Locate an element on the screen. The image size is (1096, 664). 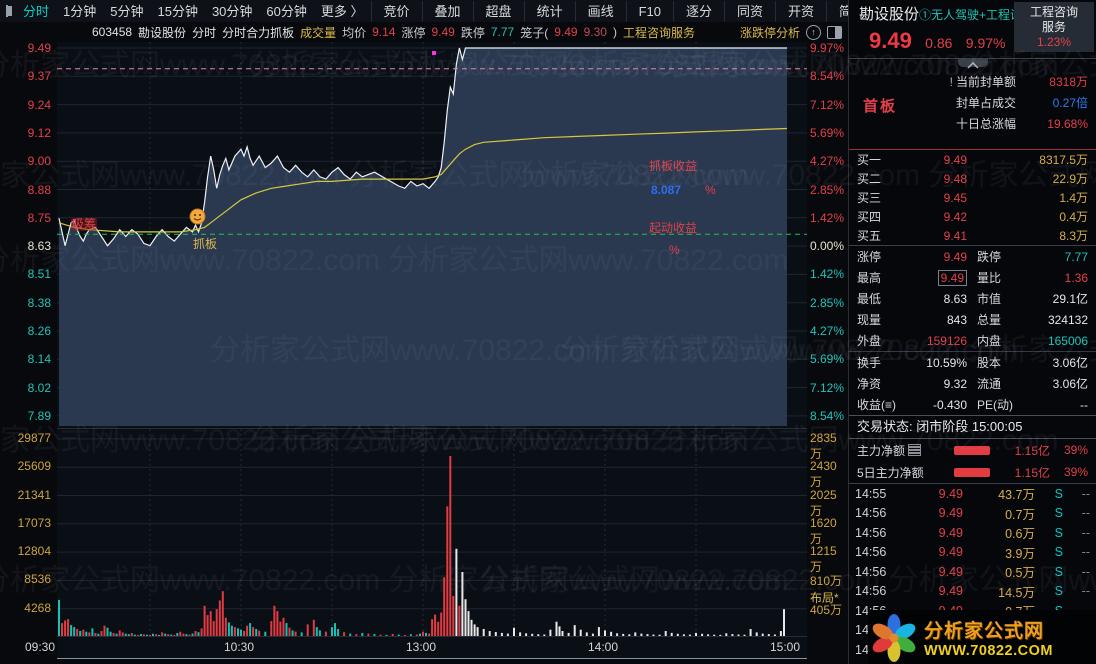
menu-item-6: 60分钟 is located at coordinates (286, 11).